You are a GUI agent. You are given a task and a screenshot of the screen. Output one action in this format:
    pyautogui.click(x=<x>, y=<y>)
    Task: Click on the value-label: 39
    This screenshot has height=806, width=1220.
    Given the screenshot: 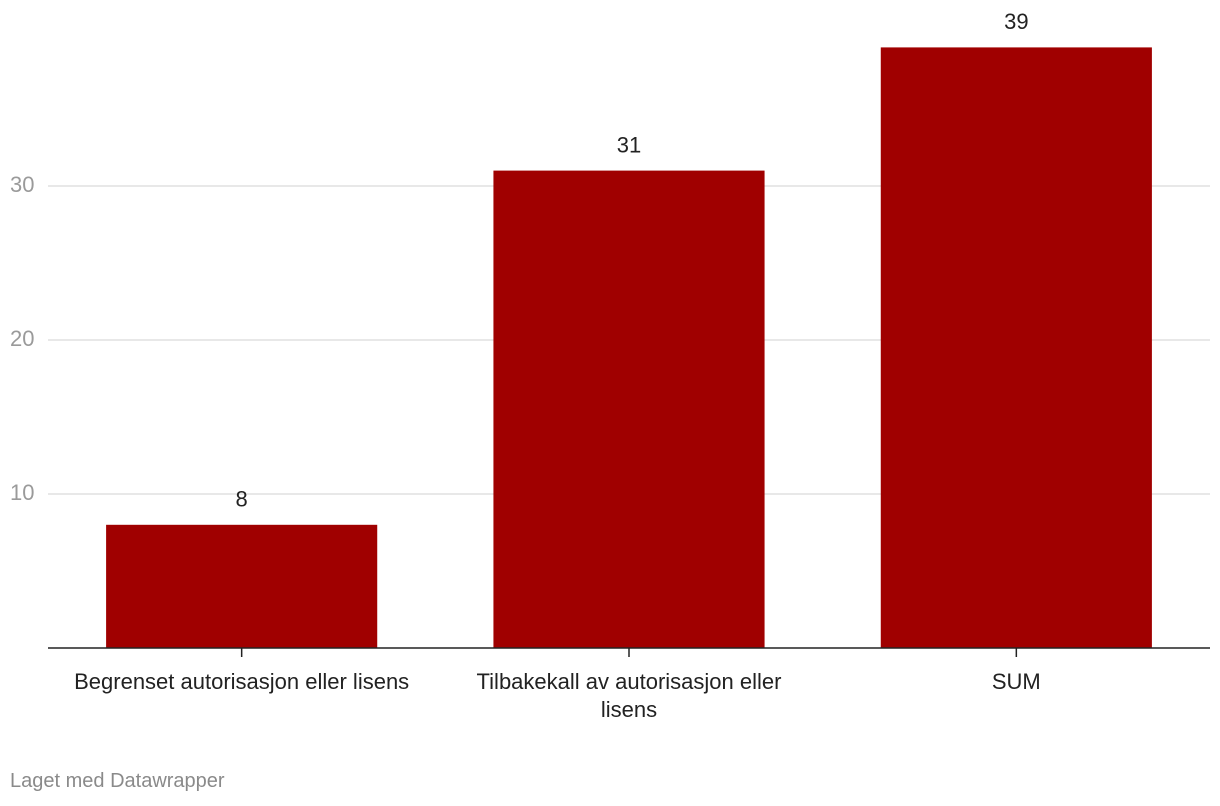 What is the action you would take?
    pyautogui.click(x=1016, y=21)
    